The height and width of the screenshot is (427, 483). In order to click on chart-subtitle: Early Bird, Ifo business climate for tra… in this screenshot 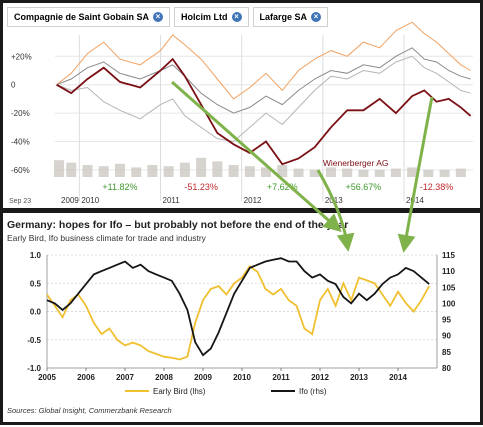, I will do `click(106, 238)`.